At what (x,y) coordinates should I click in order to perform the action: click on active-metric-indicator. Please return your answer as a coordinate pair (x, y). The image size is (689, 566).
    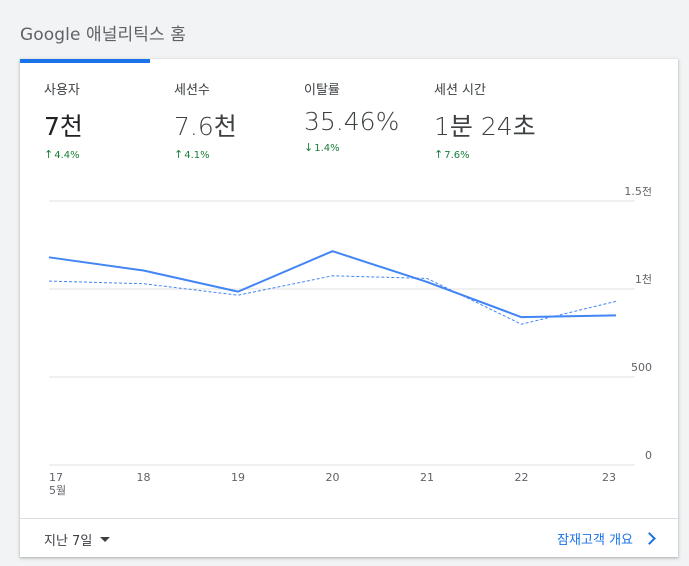
    Looking at the image, I should click on (85, 61).